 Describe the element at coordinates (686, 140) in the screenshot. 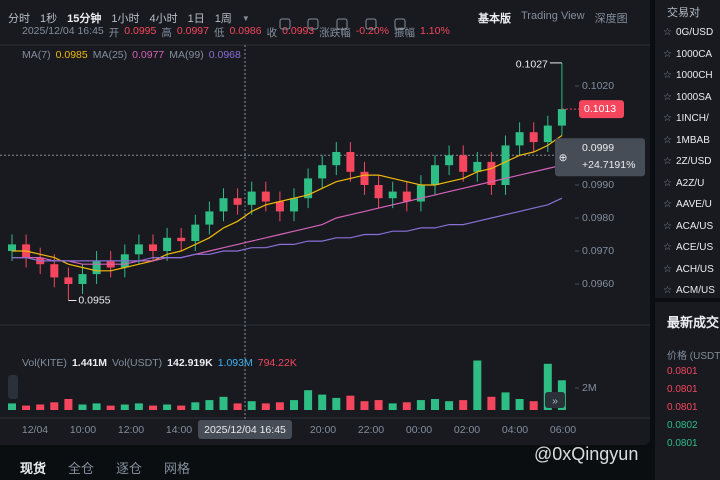

I see `pair-item: ☆ 1MBAB` at that location.